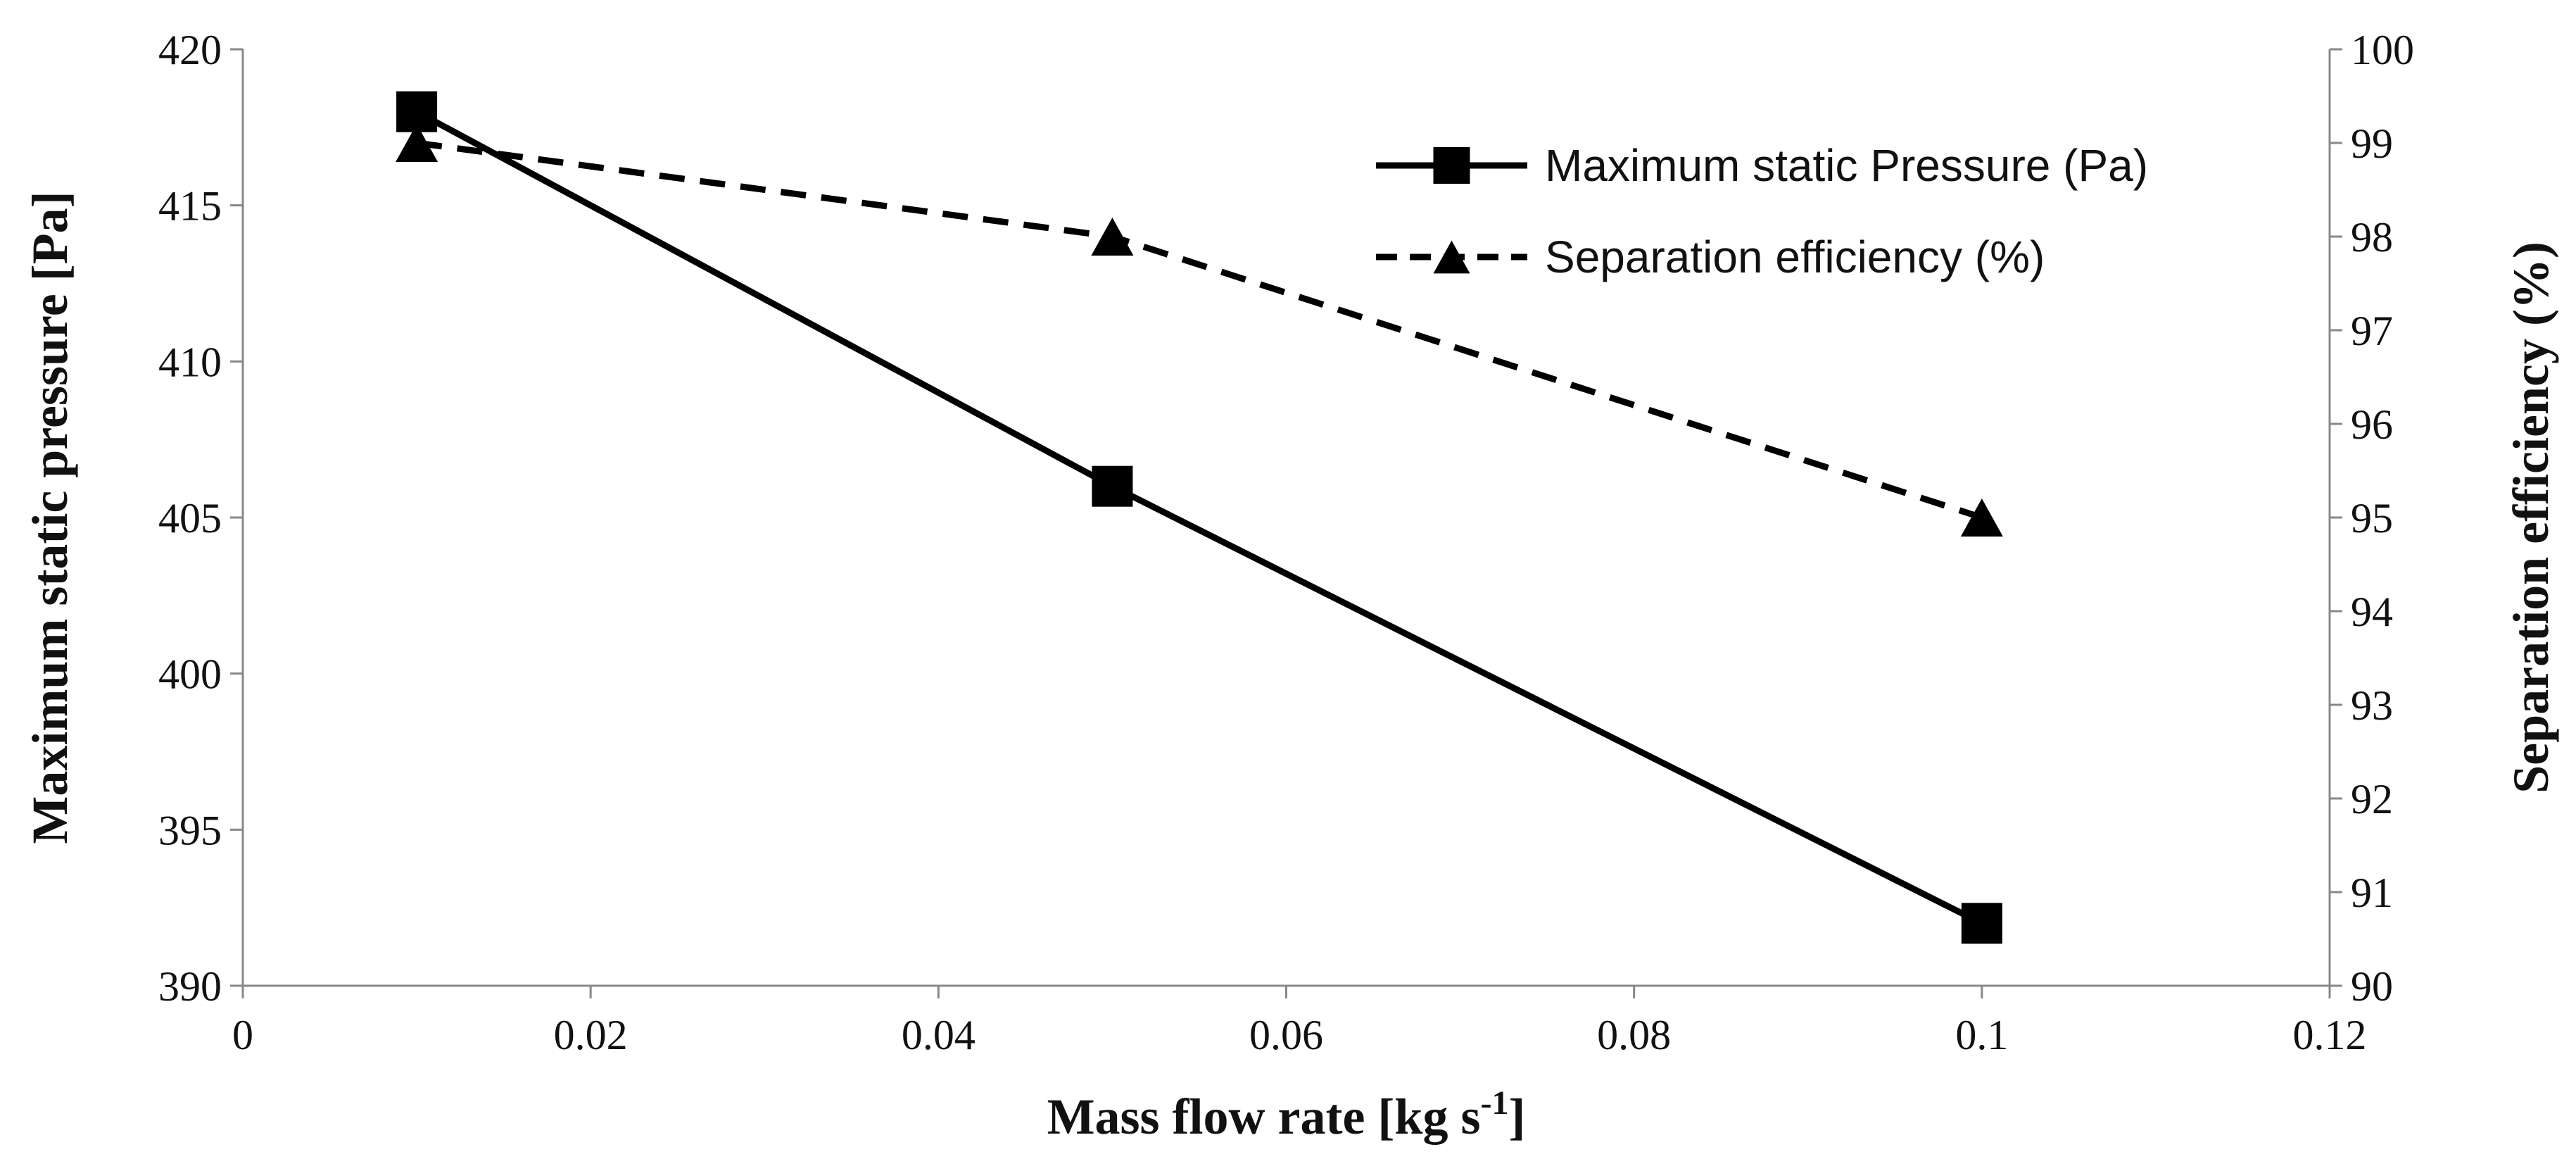 The image size is (2576, 1166). What do you see at coordinates (1286, 1035) in the screenshot?
I see `x-tick-label: 0.06` at bounding box center [1286, 1035].